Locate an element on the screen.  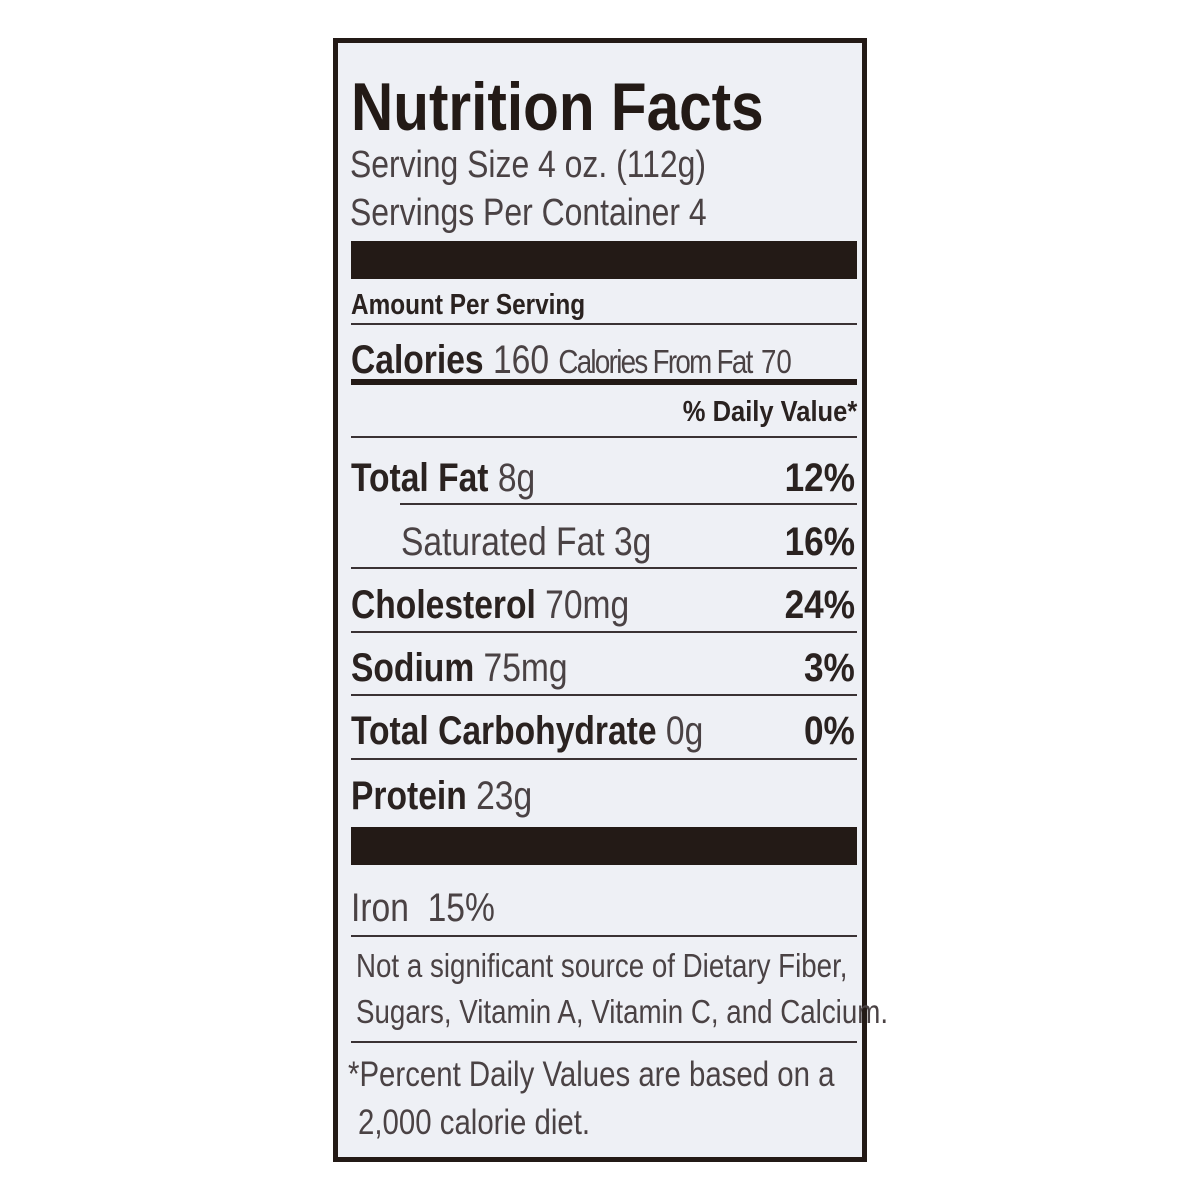
vitamin-name: Iron is located at coordinates (380, 908).